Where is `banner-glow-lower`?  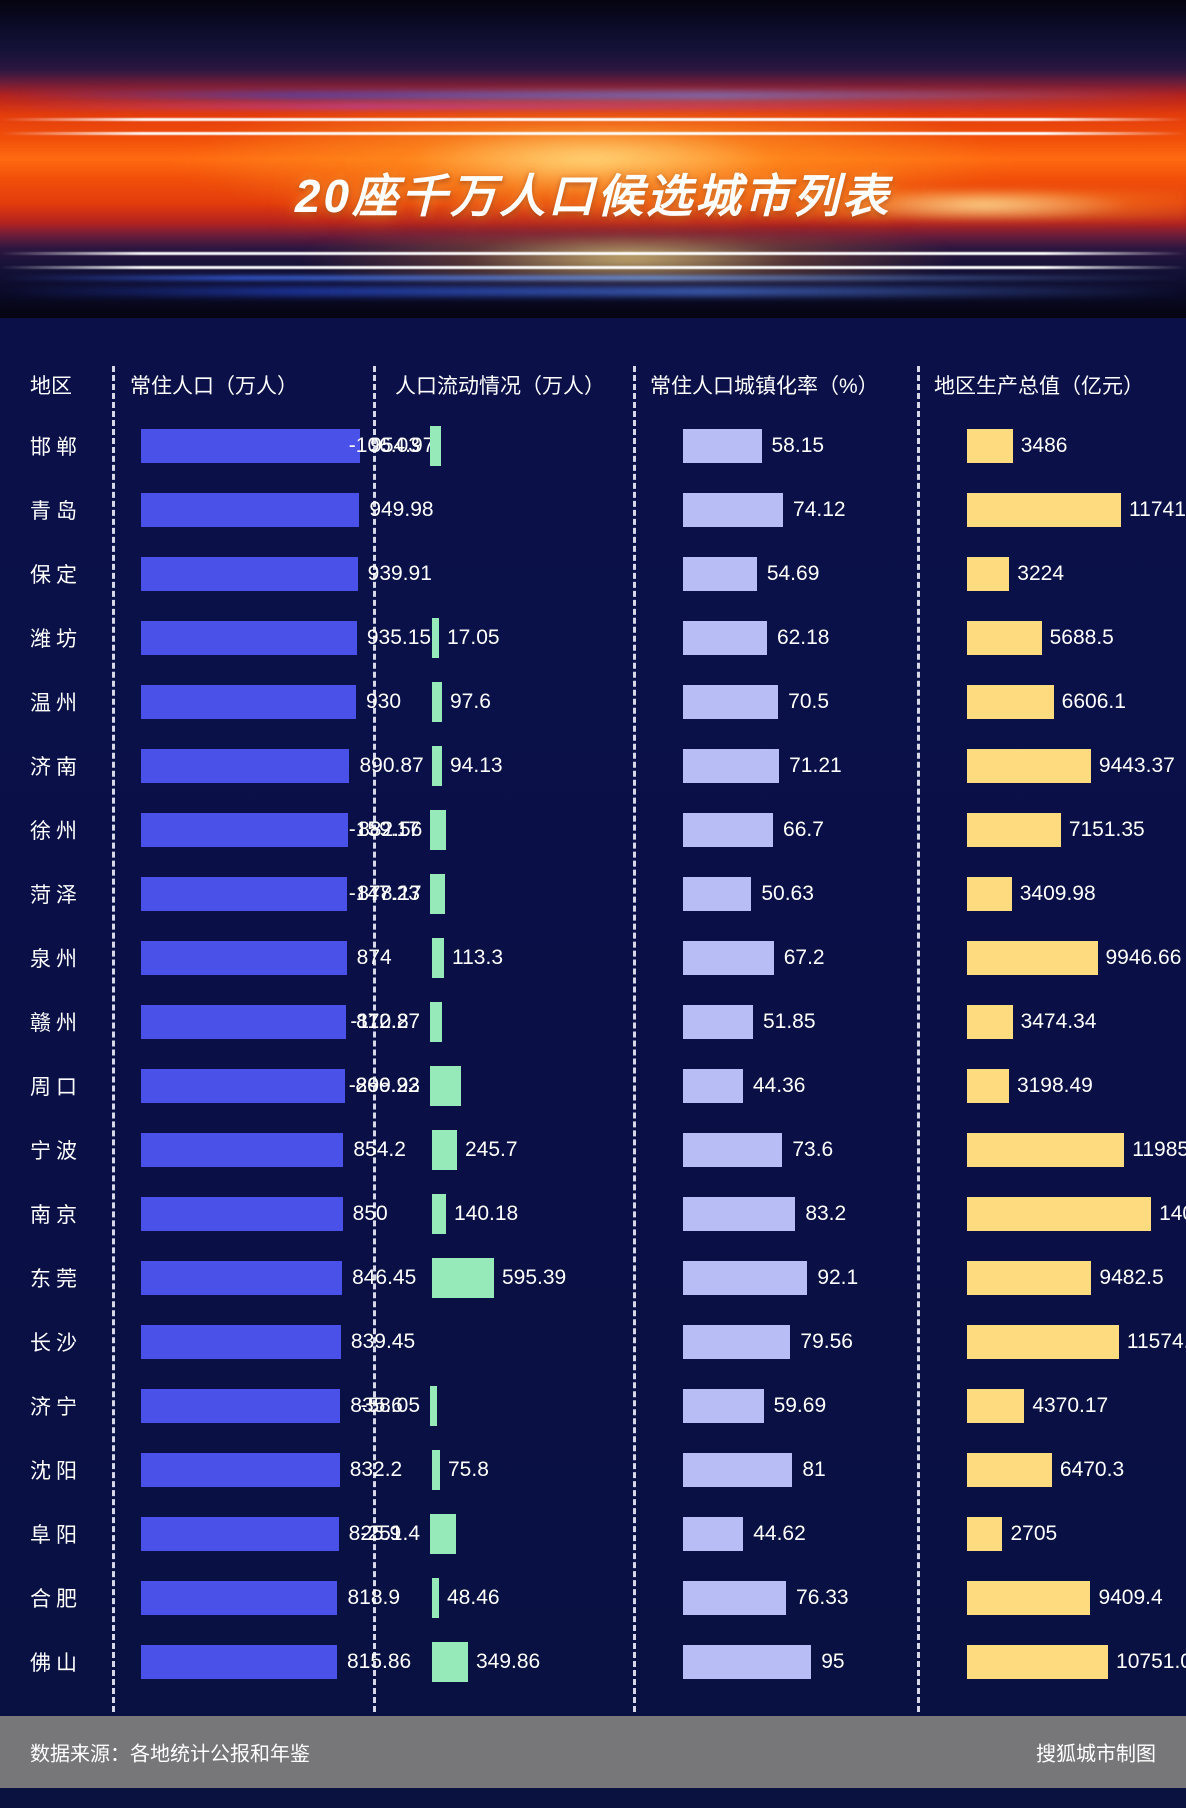 banner-glow-lower is located at coordinates (593, 258).